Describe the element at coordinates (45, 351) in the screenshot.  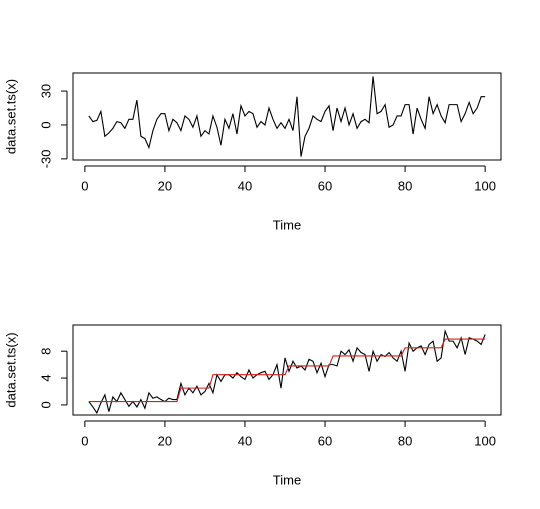
I see `y-tick-label: 8` at that location.